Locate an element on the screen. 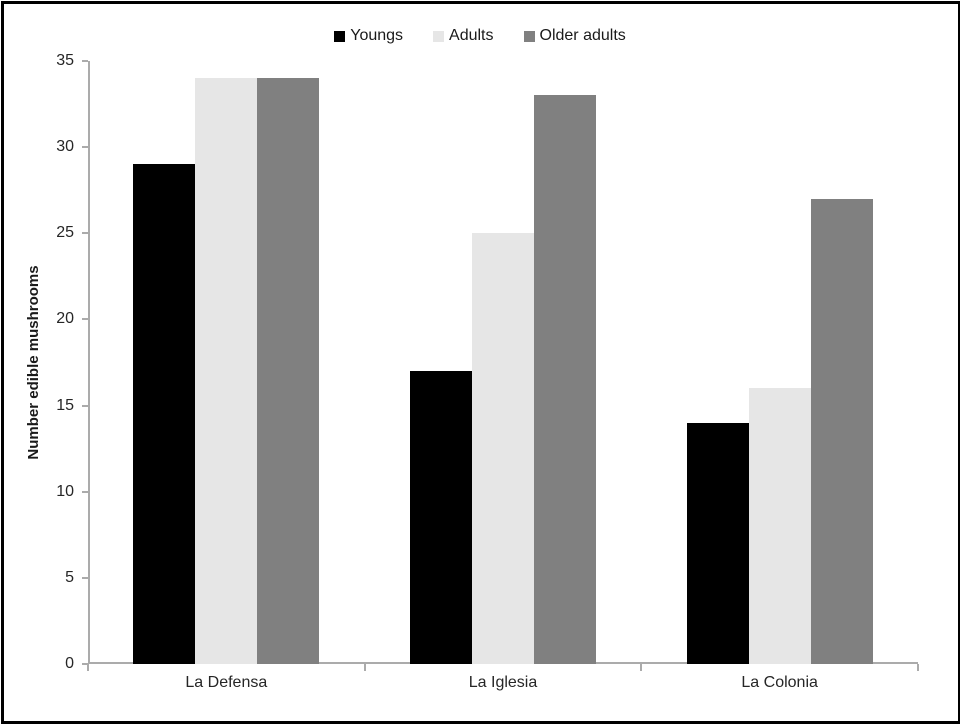 The width and height of the screenshot is (960, 724). y-tick-label: 25 is located at coordinates (65, 233).